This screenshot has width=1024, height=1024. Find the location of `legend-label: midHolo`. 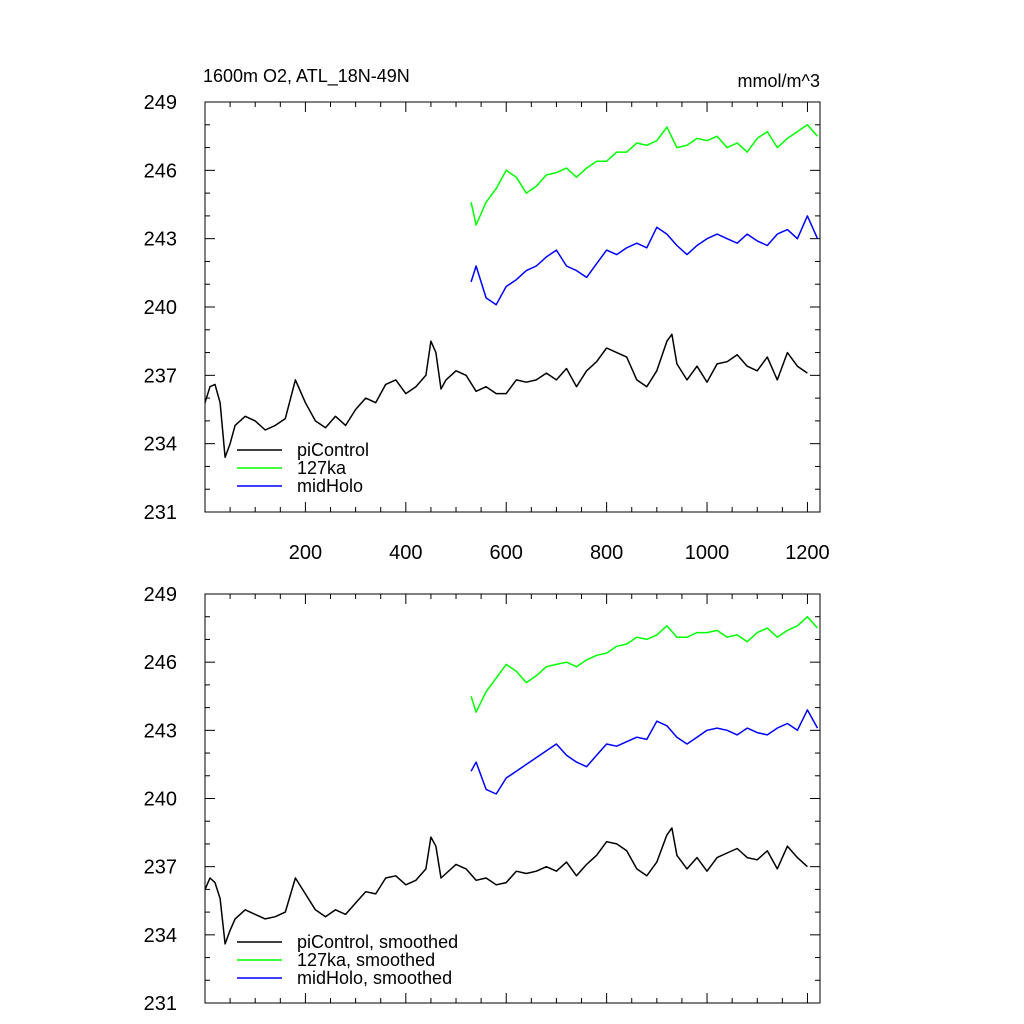

legend-label: midHolo is located at coordinates (330, 486).